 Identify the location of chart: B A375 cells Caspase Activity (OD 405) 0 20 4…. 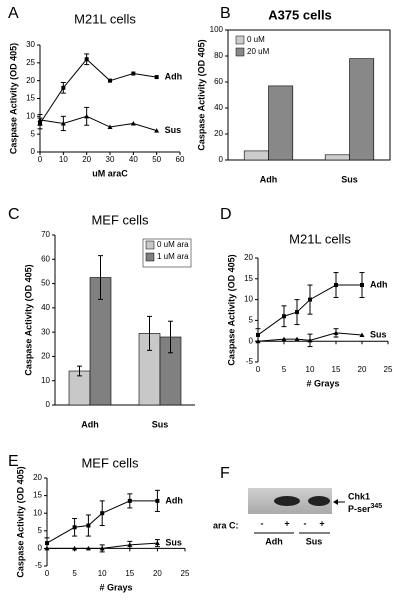
(293, 94).